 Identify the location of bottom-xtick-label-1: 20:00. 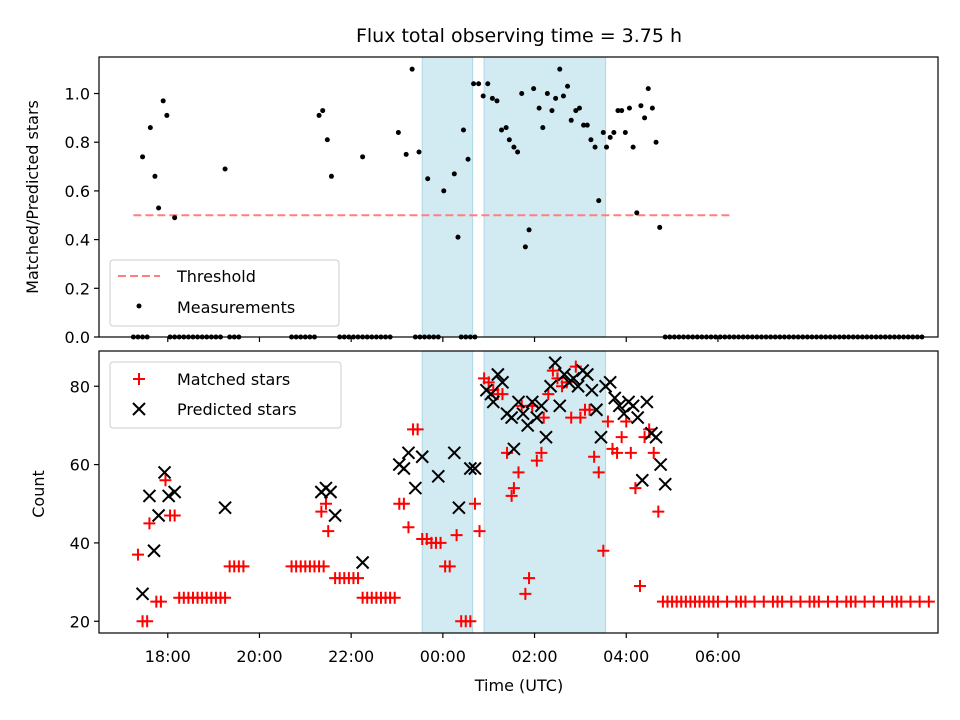
(259, 656).